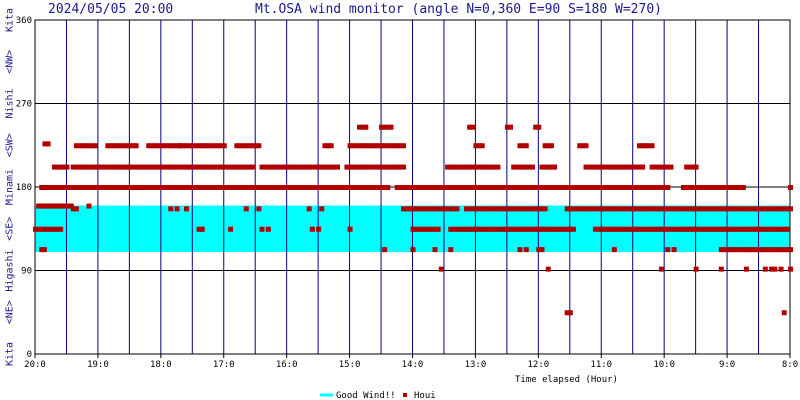 This screenshot has width=800, height=400. What do you see at coordinates (161, 365) in the screenshot?
I see `x-tick-label: 18:0` at bounding box center [161, 365].